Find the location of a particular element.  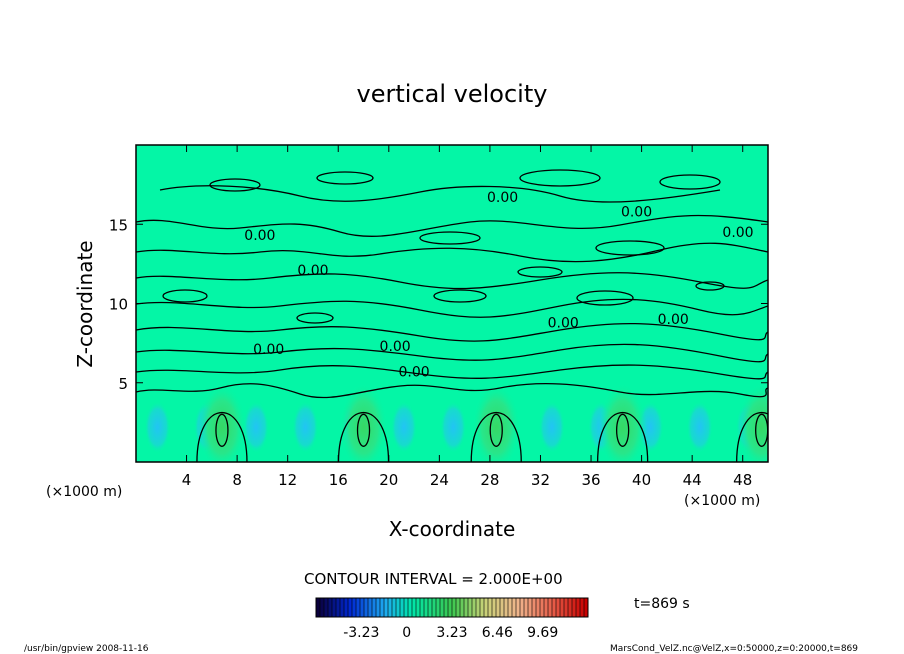

y-tick-label: 5 is located at coordinates (123, 384).